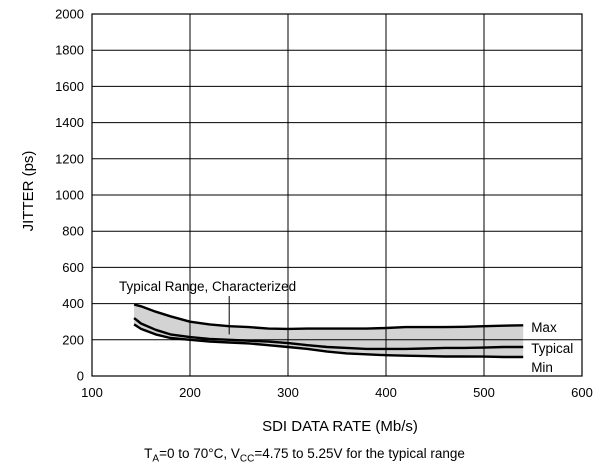 This screenshot has height=471, width=609. I want to click on y-tick-label-1000: 1000, so click(69, 195).